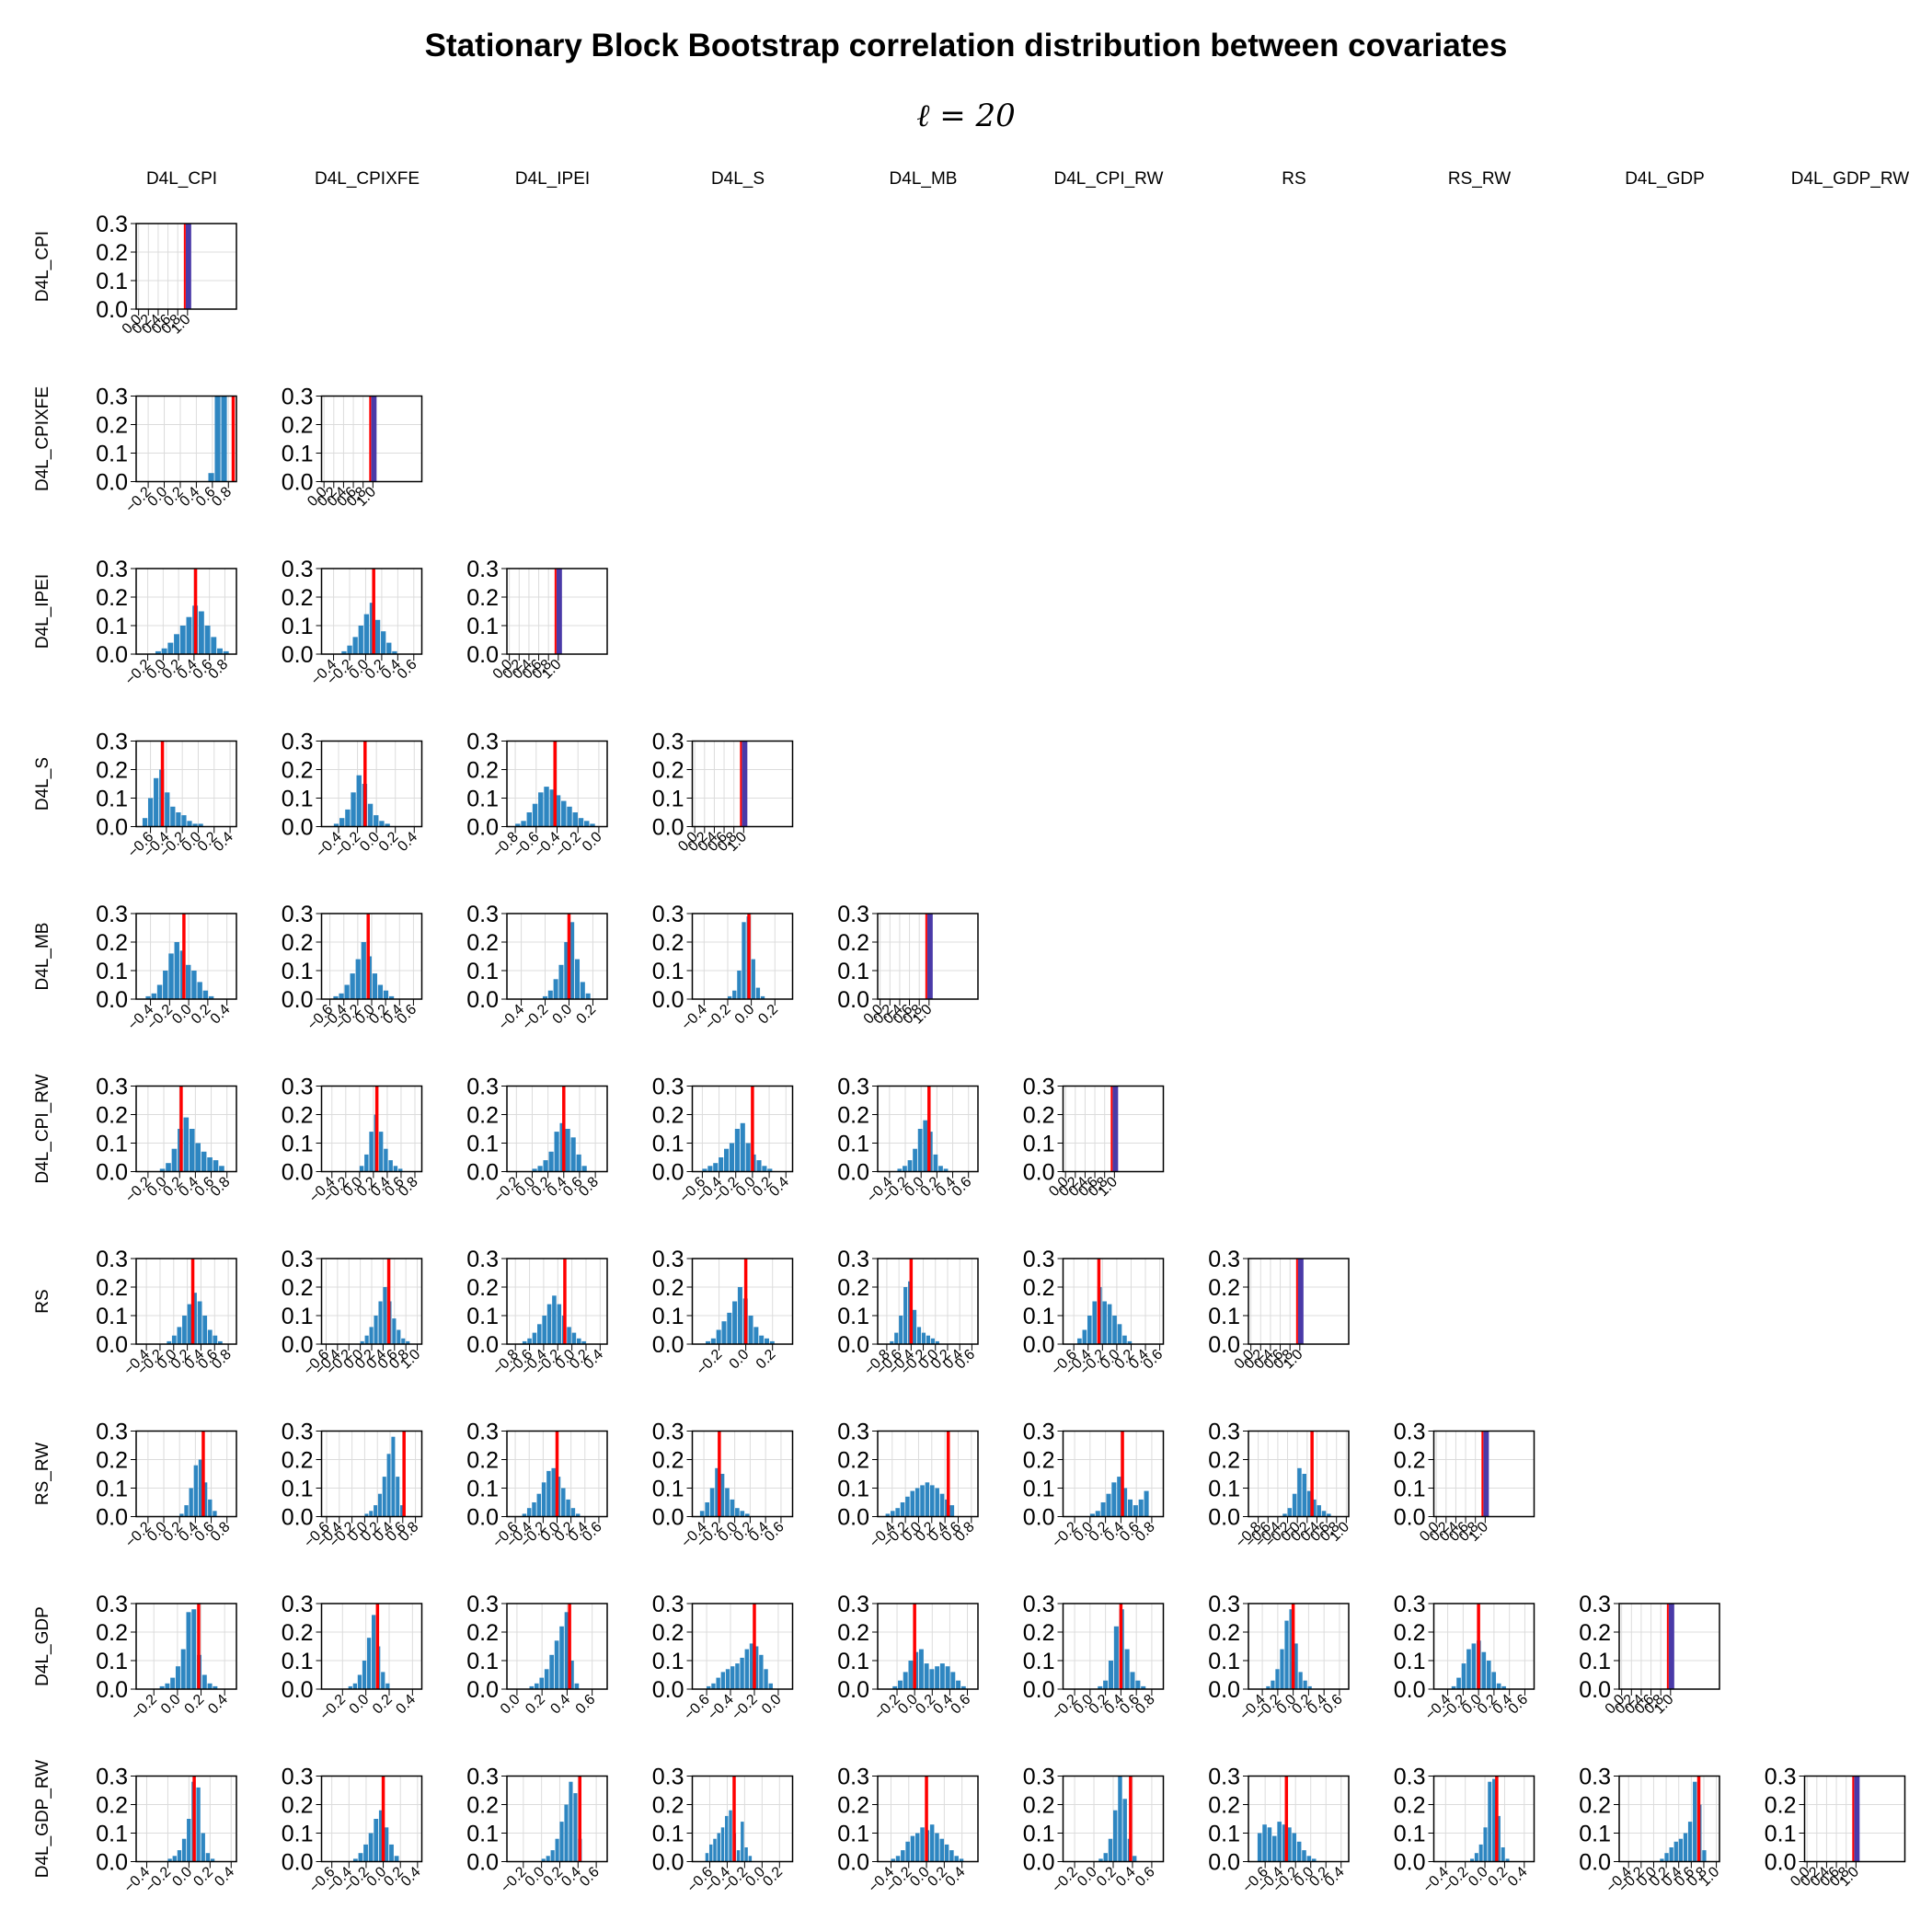 The width and height of the screenshot is (1932, 1932). Describe the element at coordinates (1665, 179) in the screenshot. I see `column-label: D4L_GDP` at that location.